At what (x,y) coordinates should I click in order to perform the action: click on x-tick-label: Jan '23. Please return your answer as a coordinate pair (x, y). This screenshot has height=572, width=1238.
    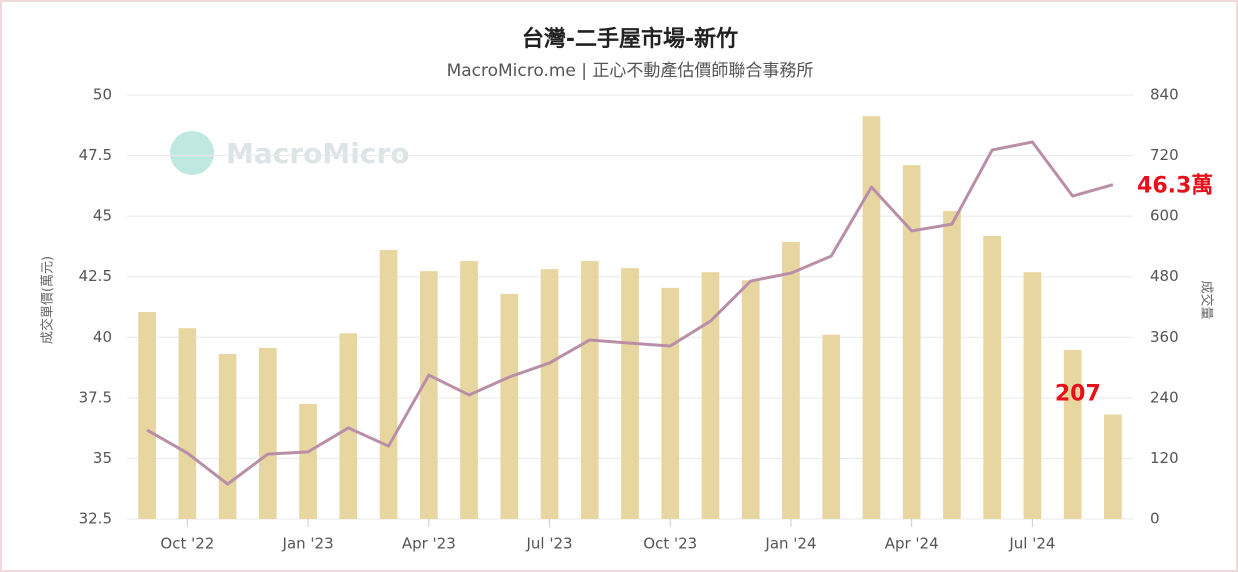
    Looking at the image, I should click on (308, 544).